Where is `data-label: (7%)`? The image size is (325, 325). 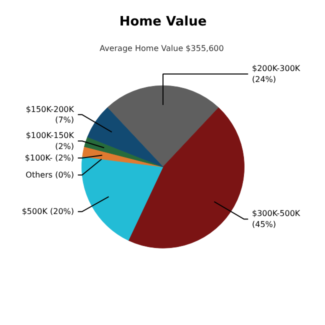
data-label: (7%) is located at coordinates (64, 120).